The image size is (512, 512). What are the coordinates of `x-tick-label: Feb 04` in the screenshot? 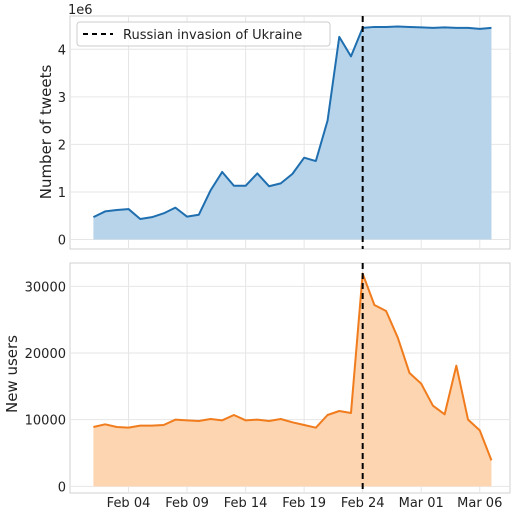 It's located at (129, 503).